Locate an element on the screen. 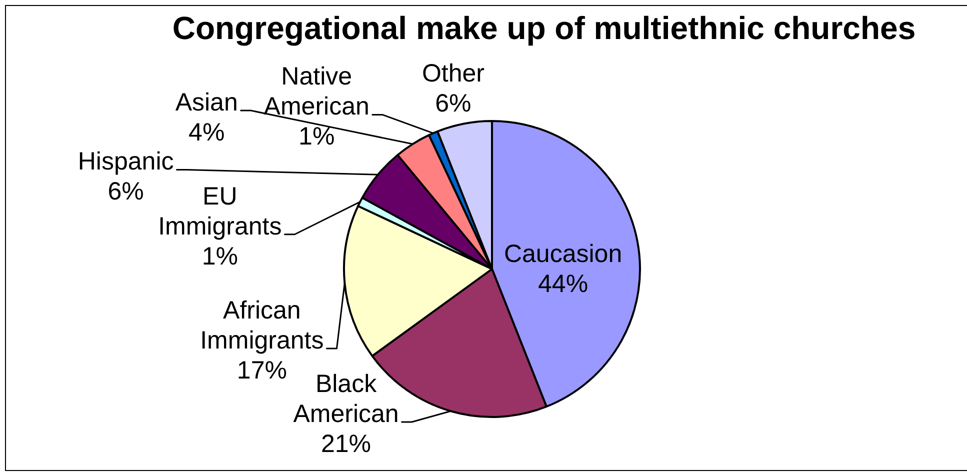 The image size is (967, 472). data-label: 17% is located at coordinates (261, 370).